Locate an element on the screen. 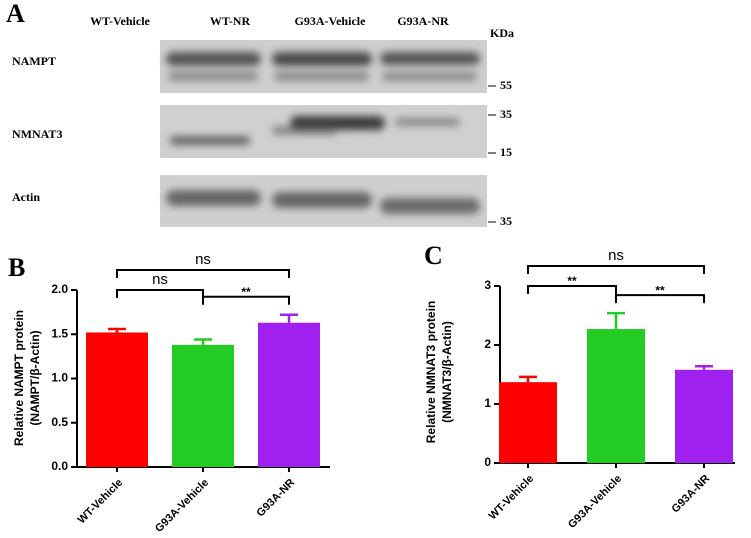  y-tick-label: 1.0 is located at coordinates (59, 378).